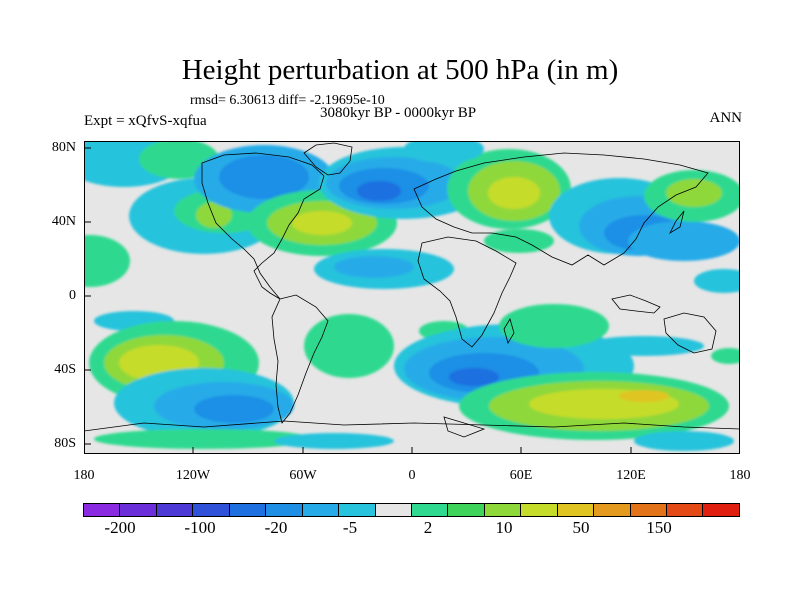 The width and height of the screenshot is (800, 600). What do you see at coordinates (200, 527) in the screenshot?
I see `colorbar-label: -100` at bounding box center [200, 527].